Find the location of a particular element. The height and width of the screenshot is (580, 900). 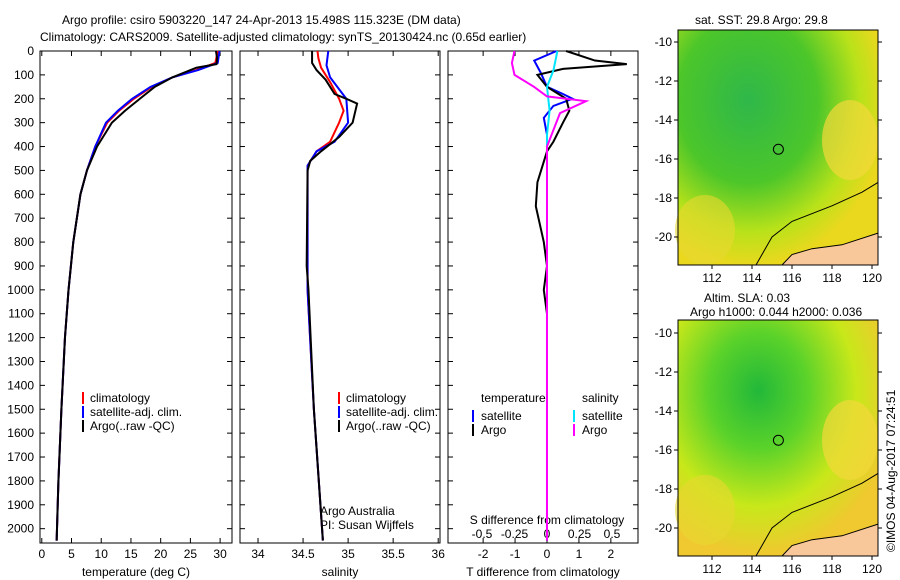

y-tick-label: 0 is located at coordinates (30, 51).